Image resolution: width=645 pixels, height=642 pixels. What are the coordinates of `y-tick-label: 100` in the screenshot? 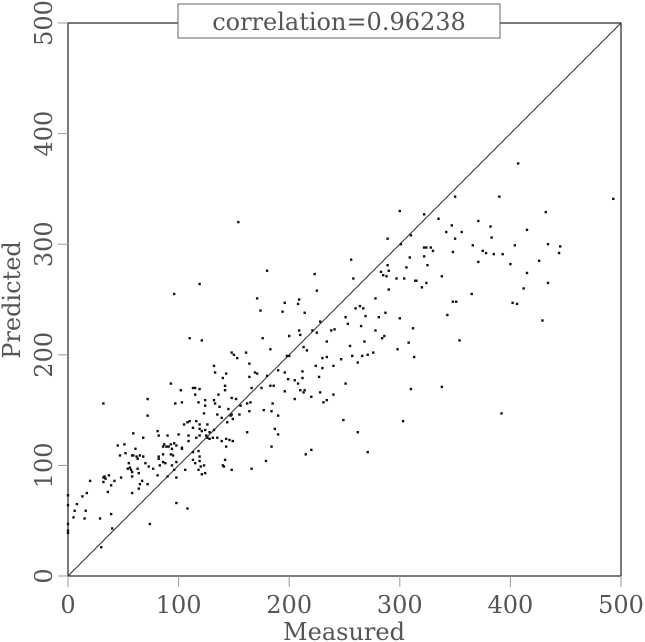 It's located at (44, 465).